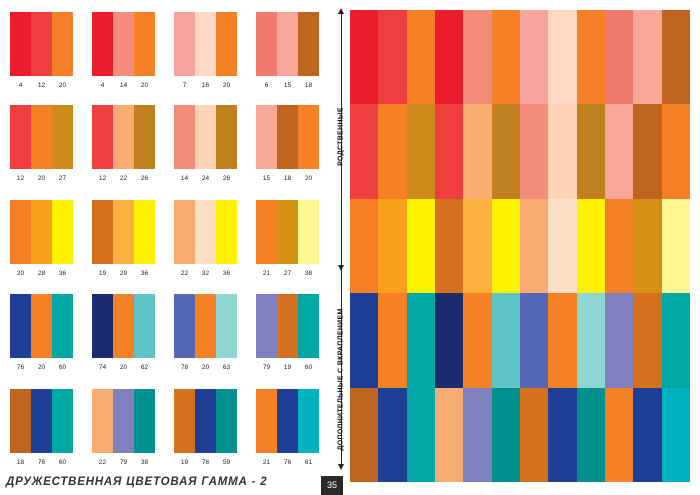  I want to click on palette-numbers: 15 18 20, so click(287, 180).